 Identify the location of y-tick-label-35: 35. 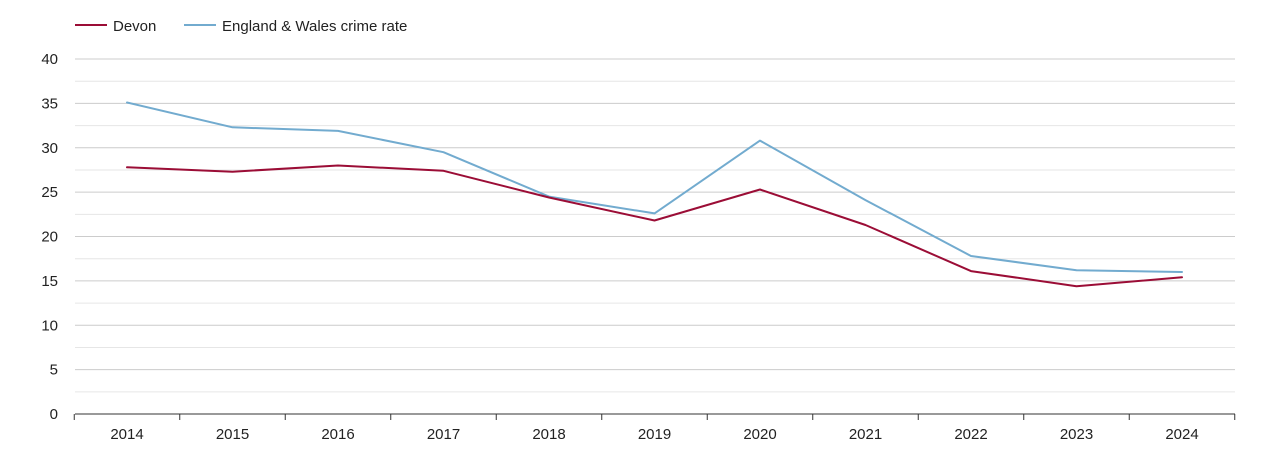
(49, 103).